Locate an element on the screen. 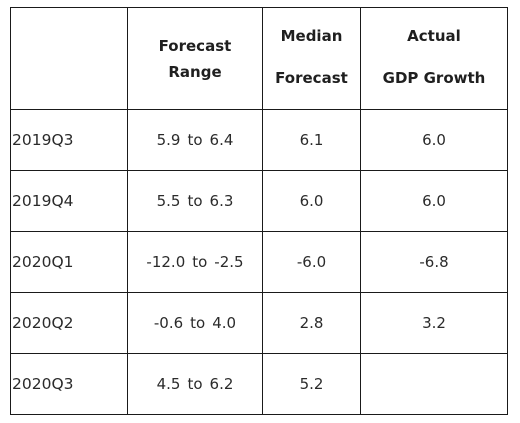 Image resolution: width=520 pixels, height=423 pixels. header-forecast-range-line2: Range is located at coordinates (195, 71).